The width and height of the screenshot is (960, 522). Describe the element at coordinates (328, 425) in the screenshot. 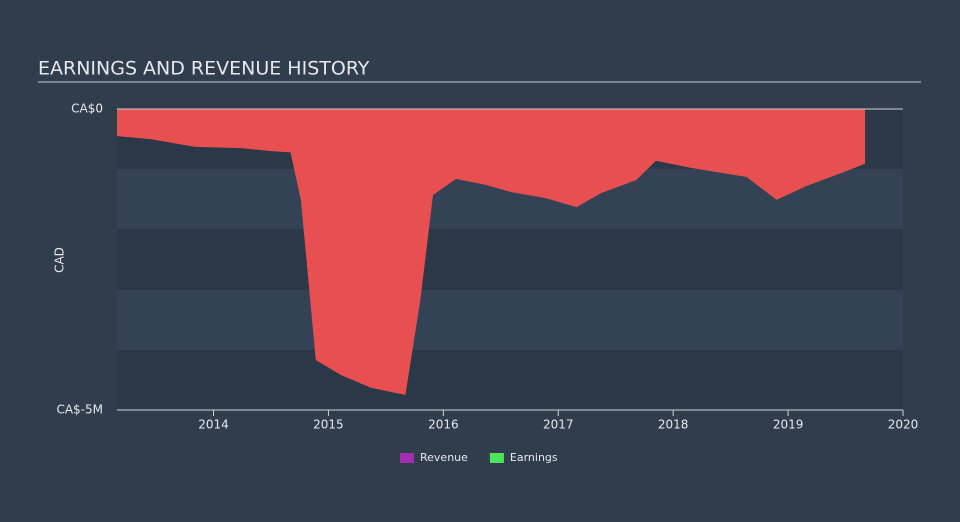

I see `x-tick-label: 2015` at that location.